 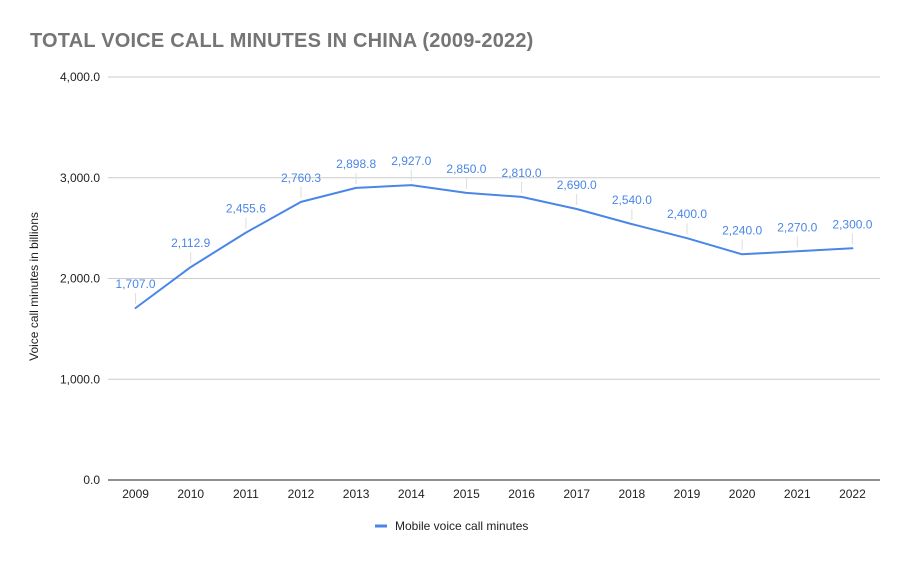 What do you see at coordinates (466, 494) in the screenshot?
I see `x-tick-label: 2015` at bounding box center [466, 494].